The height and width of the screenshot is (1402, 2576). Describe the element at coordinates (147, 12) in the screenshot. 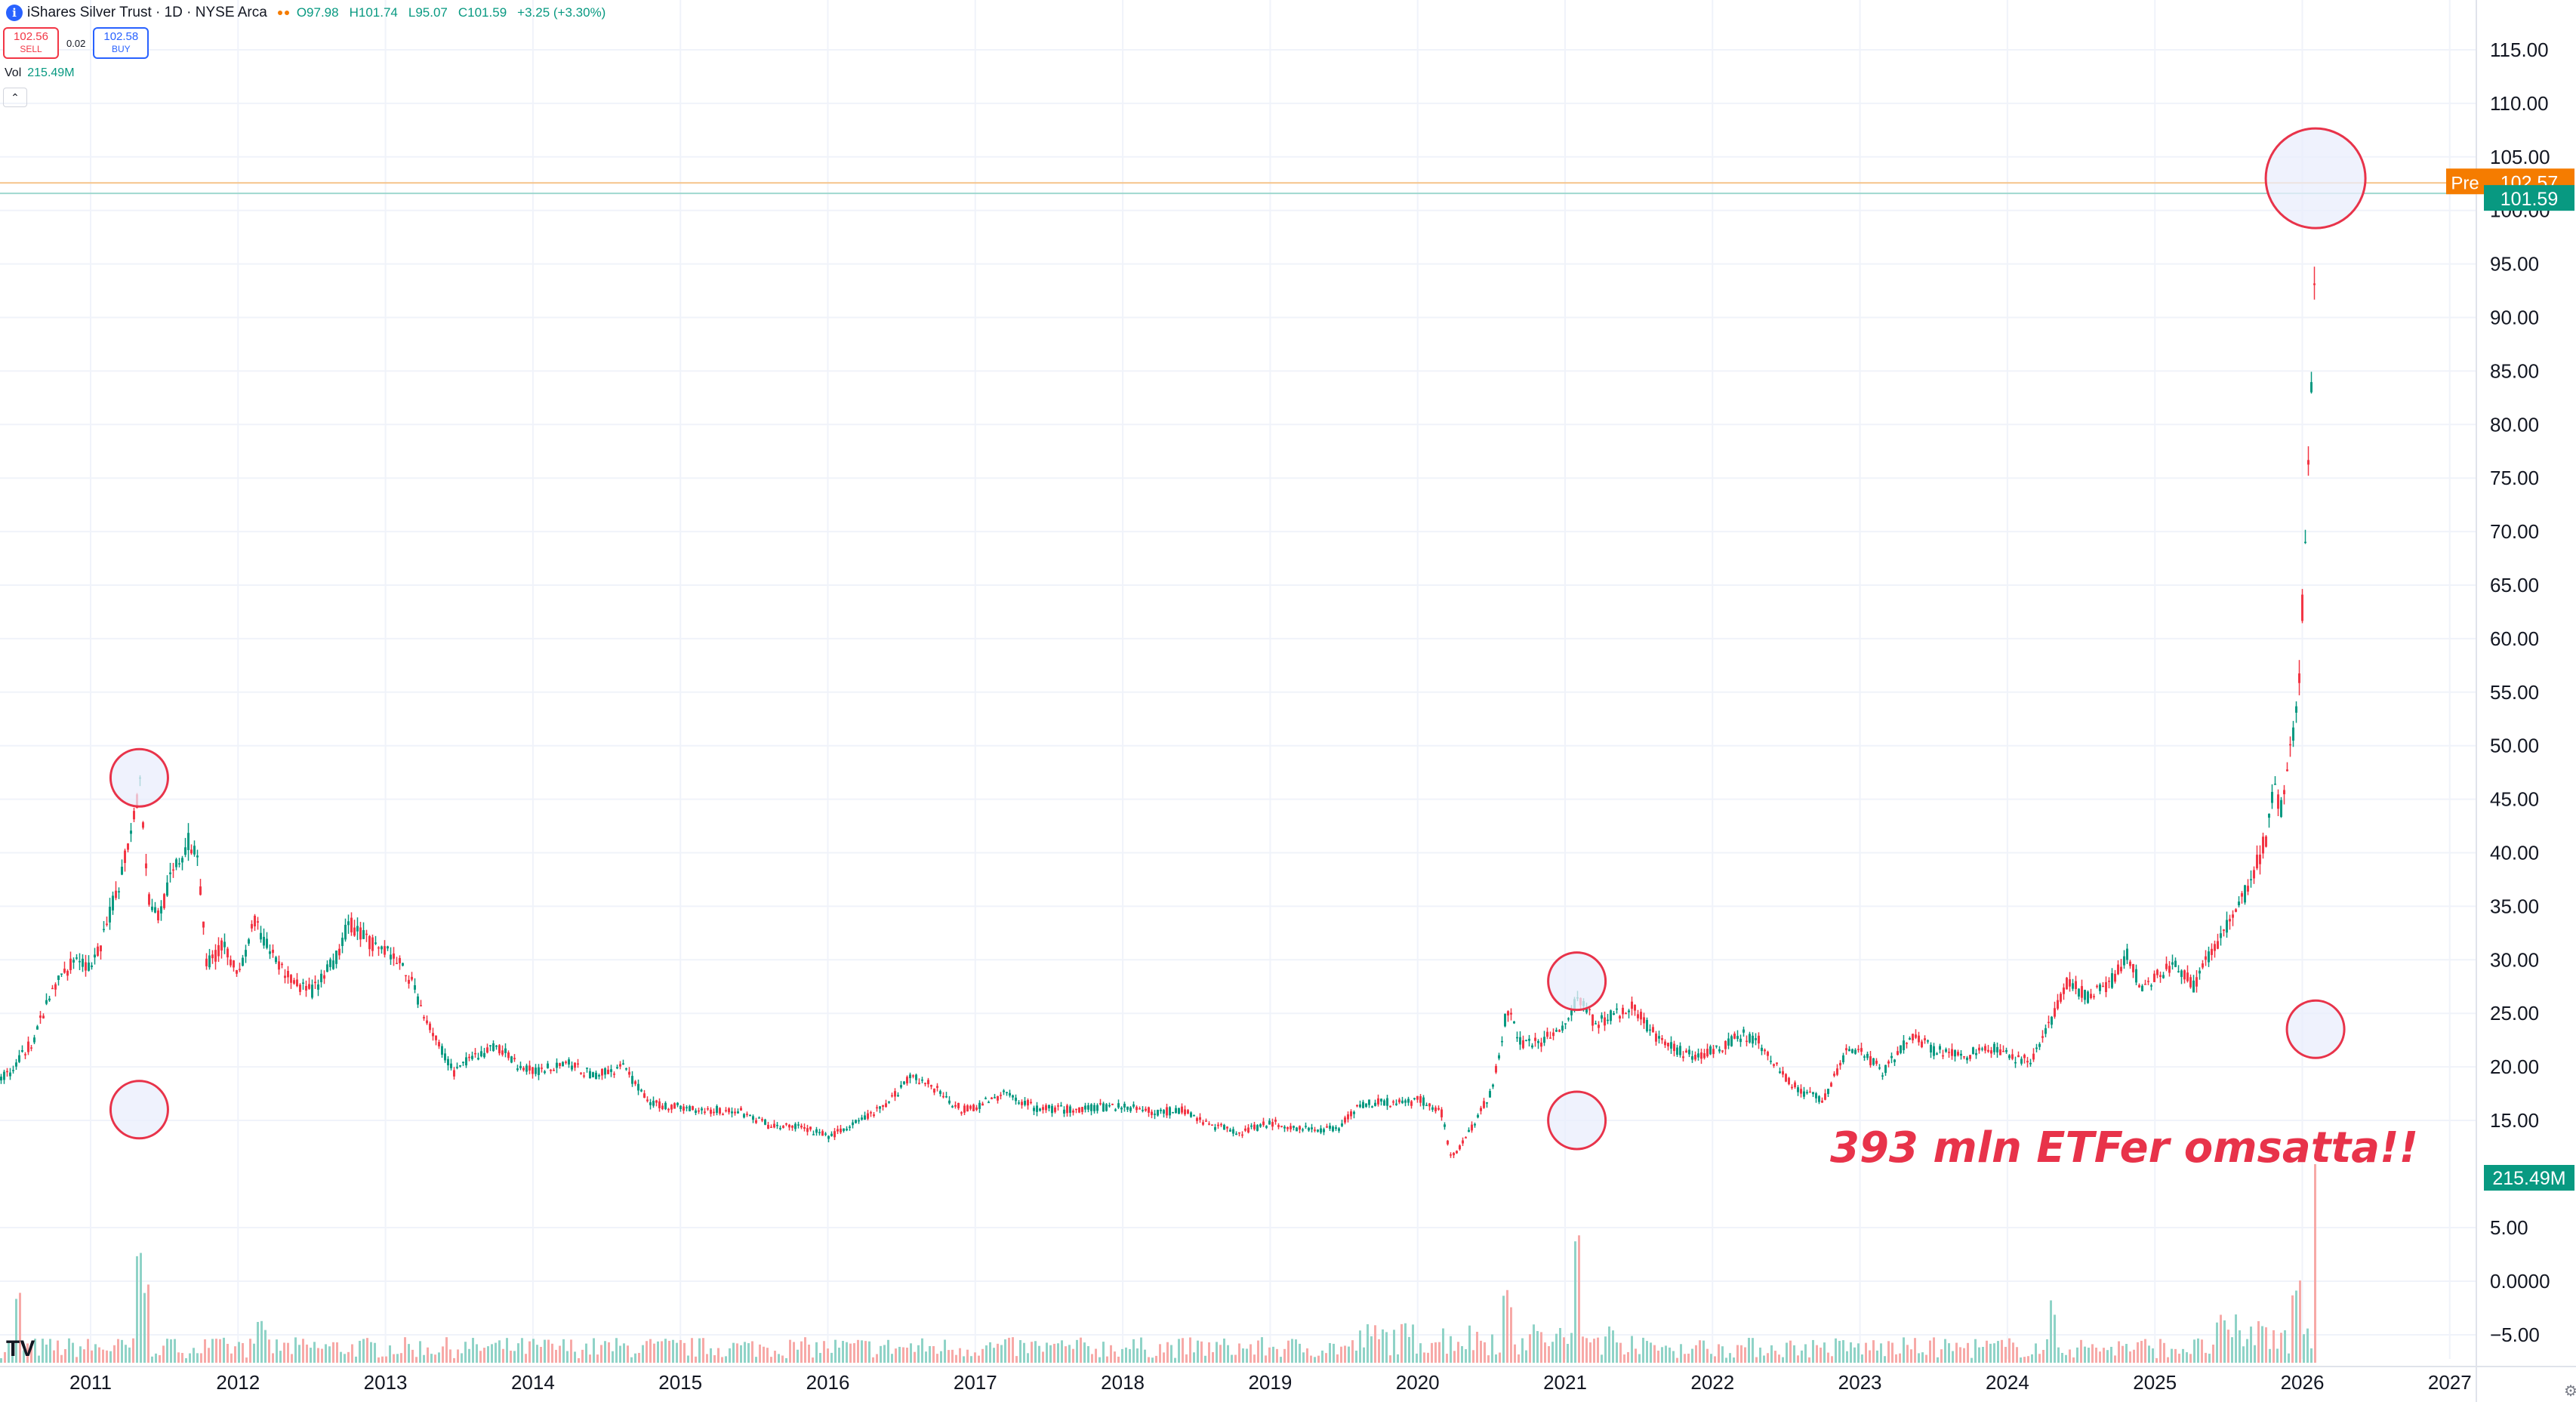

I see `symbol-title: iShares Silver Trust · 1D · NYSE Arca` at that location.